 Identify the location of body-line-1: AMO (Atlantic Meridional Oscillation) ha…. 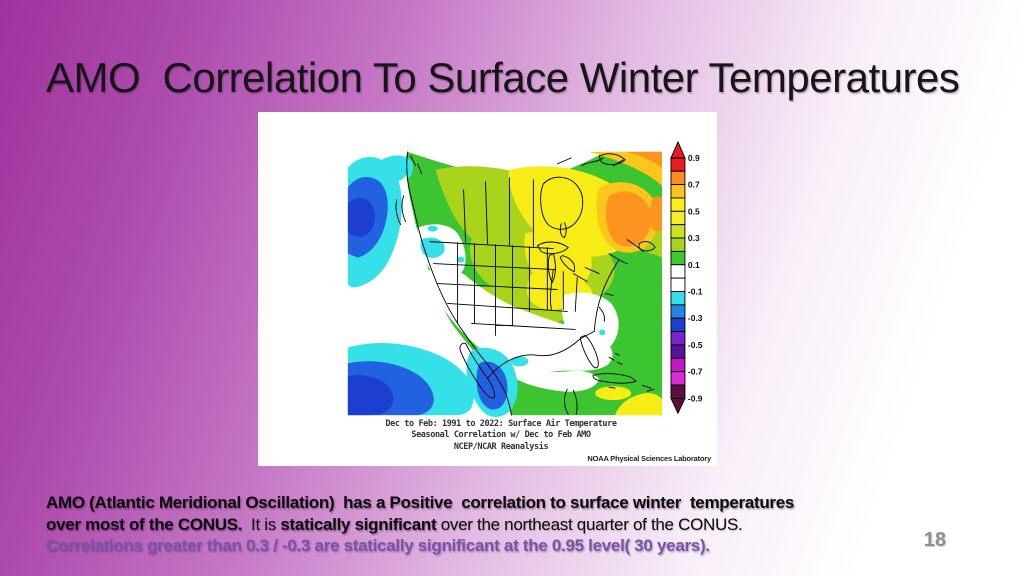
(420, 502).